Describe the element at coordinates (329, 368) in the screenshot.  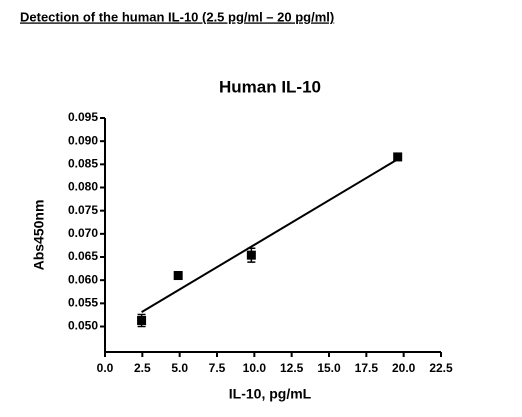
I see `x-tick-label: 15.0` at that location.